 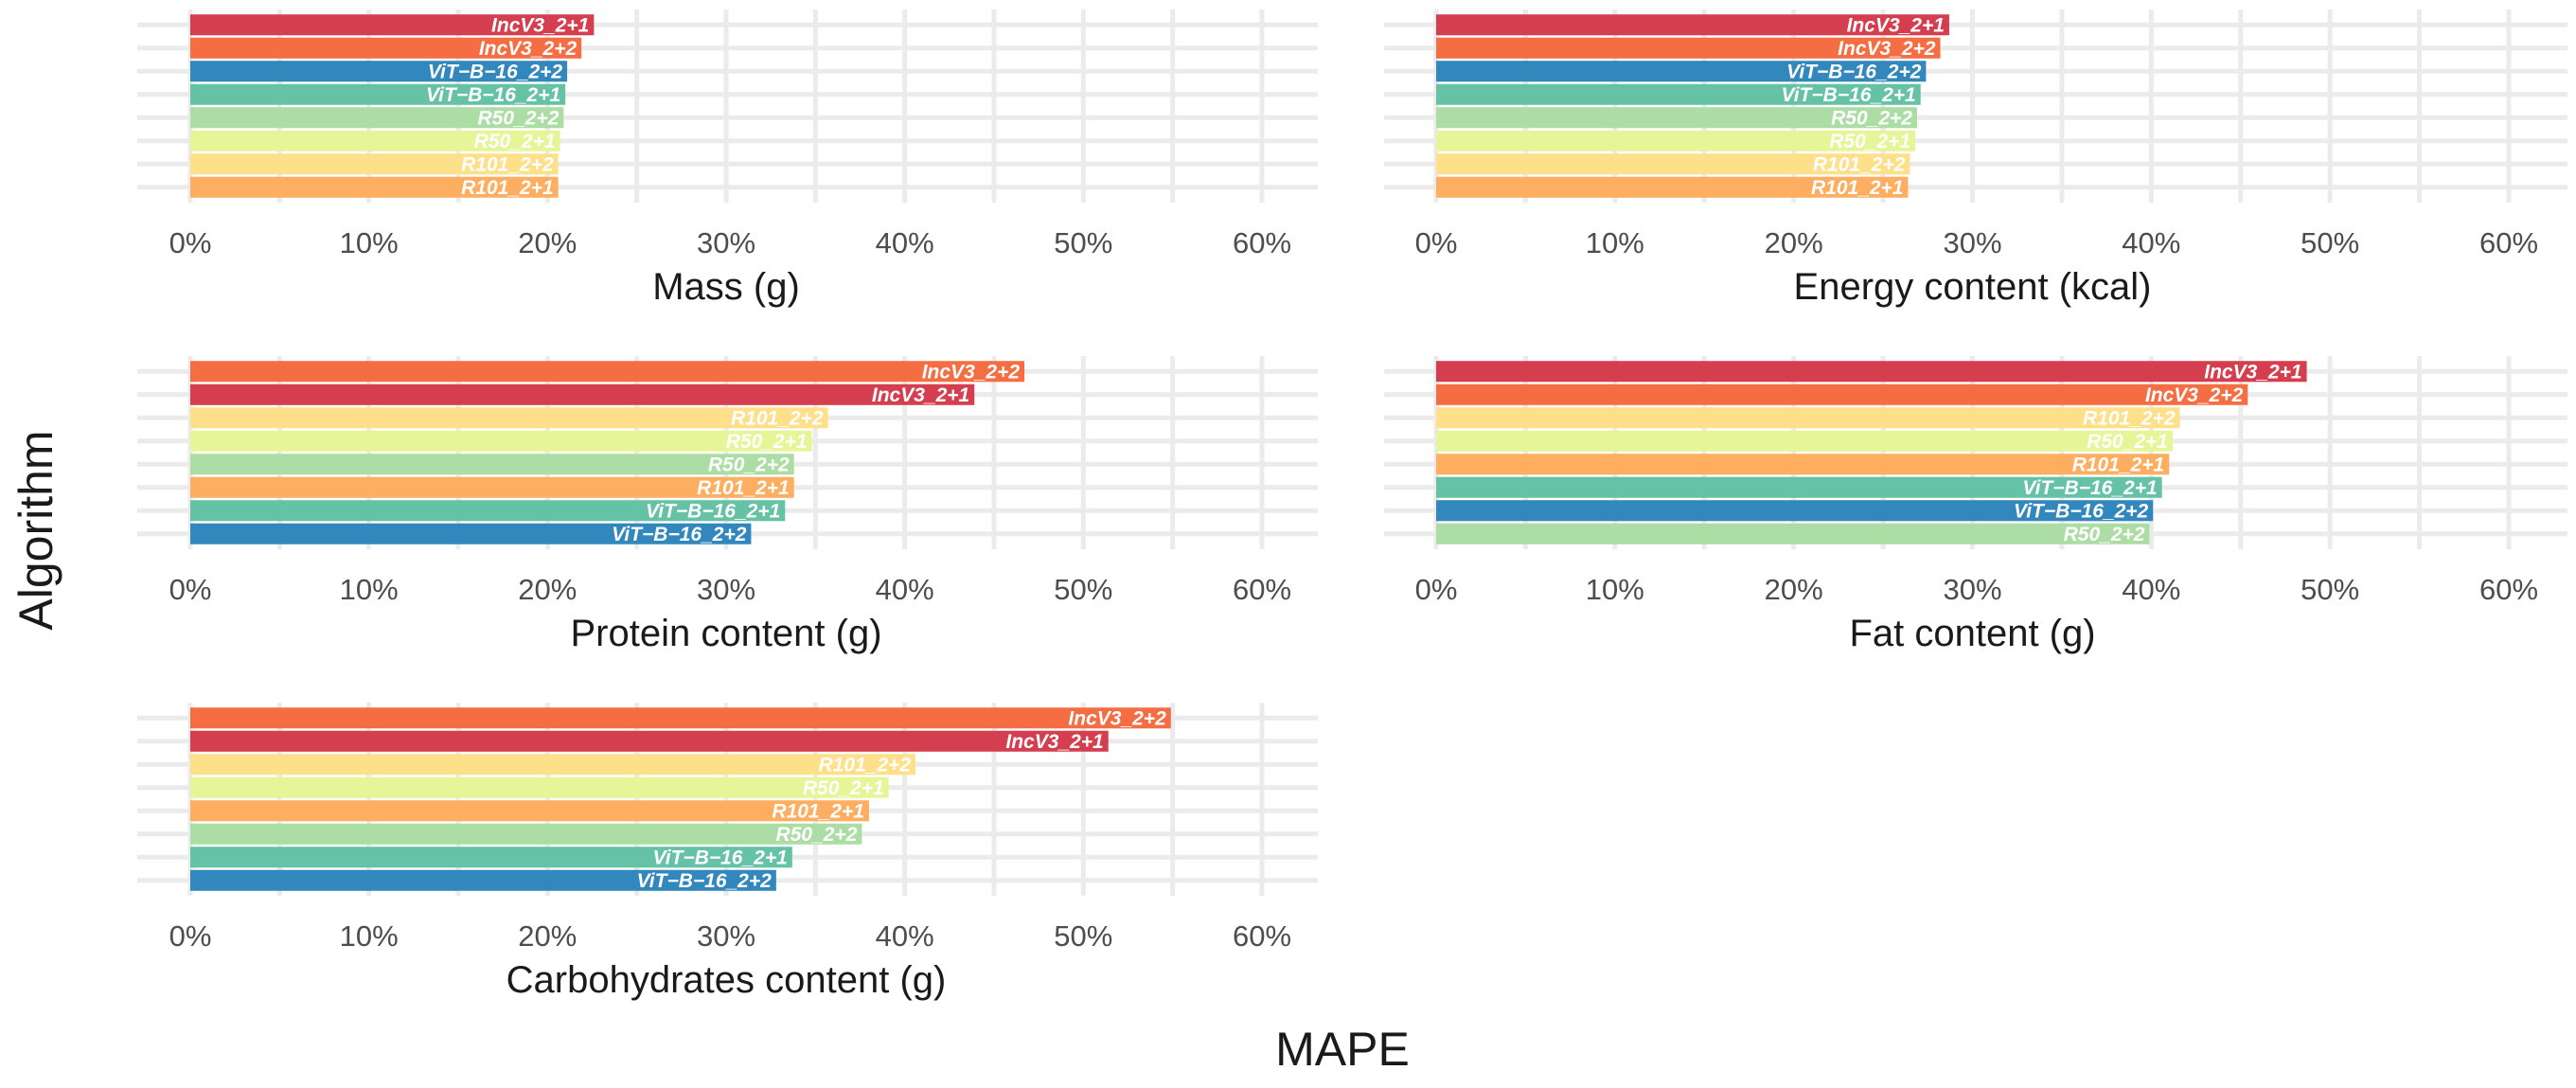 I want to click on panel-title: Fat content (g), so click(x=1972, y=633).